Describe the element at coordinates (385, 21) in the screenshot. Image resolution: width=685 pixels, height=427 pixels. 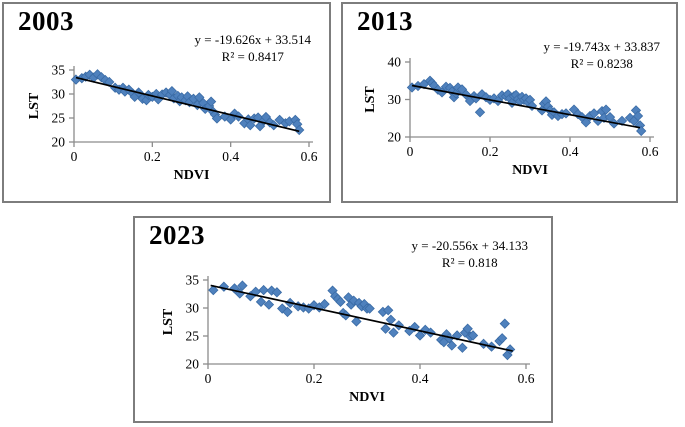
I see `chart-title-year-2013: 2013` at that location.